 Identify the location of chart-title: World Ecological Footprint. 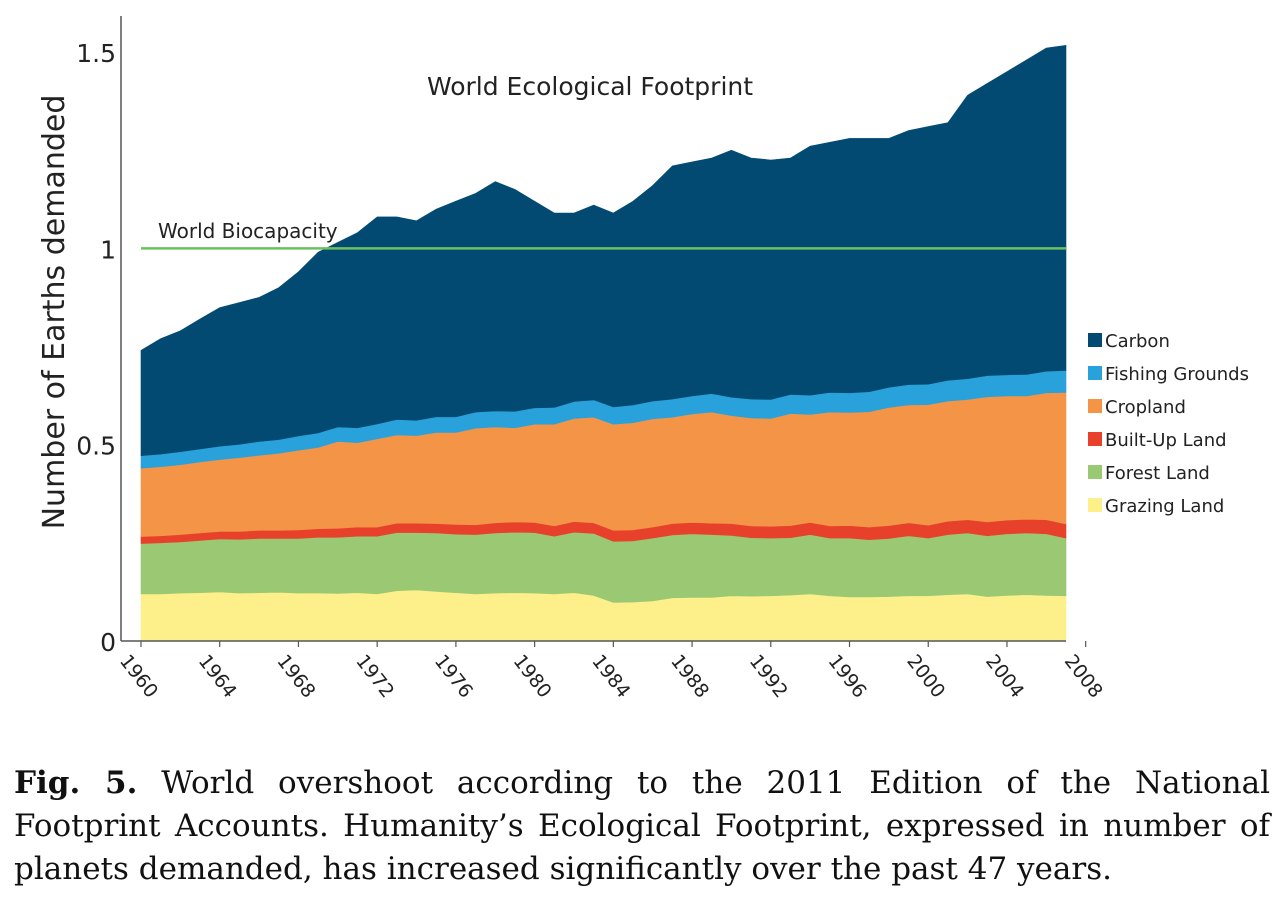
(590, 86).